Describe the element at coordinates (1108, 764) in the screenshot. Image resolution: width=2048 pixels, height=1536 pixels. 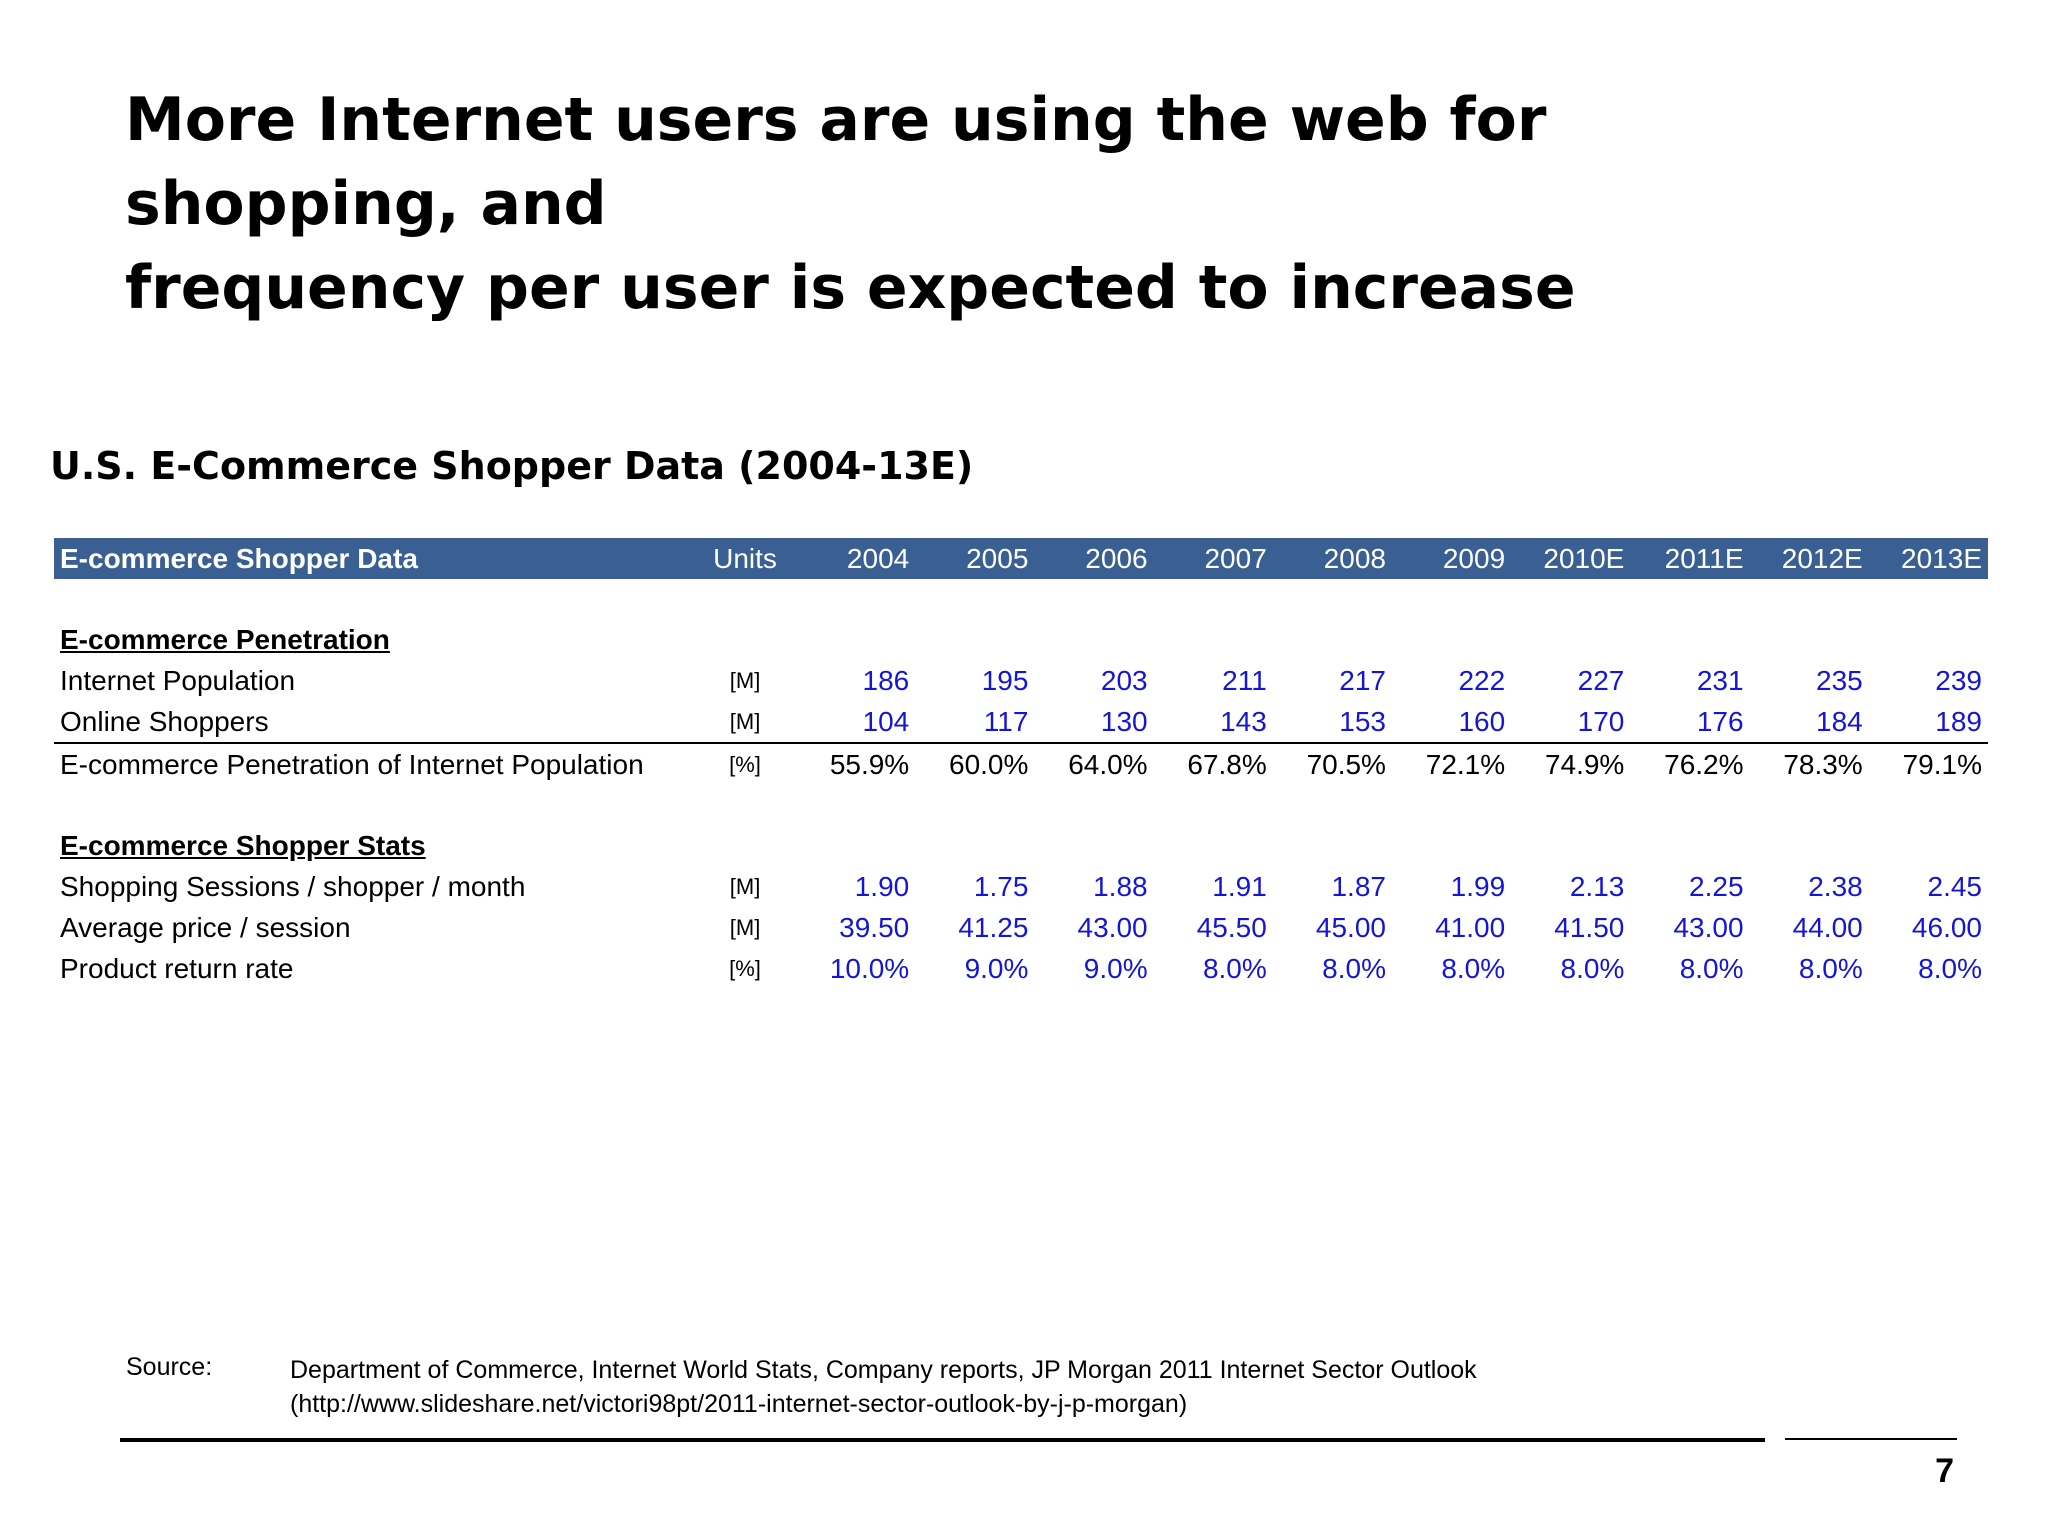
I see `row-value: 64.0%` at that location.